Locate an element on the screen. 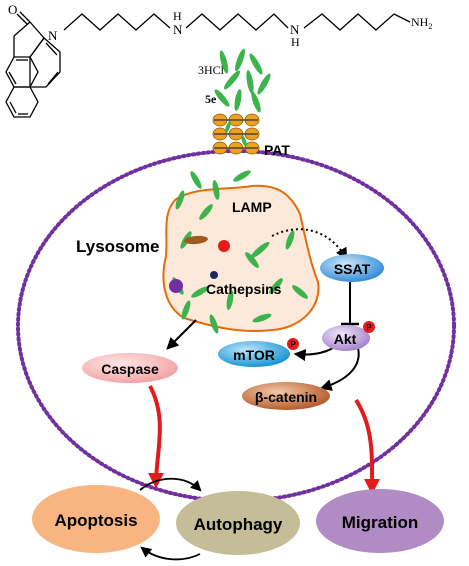 The image size is (469, 566). mtor-label: mTOR is located at coordinates (254, 355).